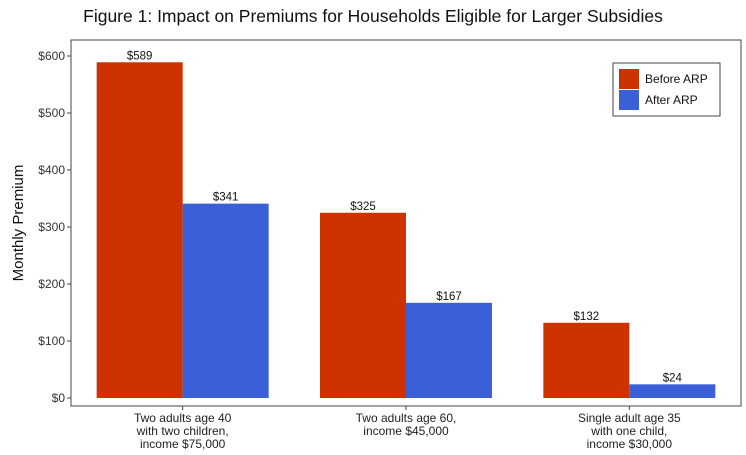  Describe the element at coordinates (630, 444) in the screenshot. I see `x-category-label: income $30,000` at that location.